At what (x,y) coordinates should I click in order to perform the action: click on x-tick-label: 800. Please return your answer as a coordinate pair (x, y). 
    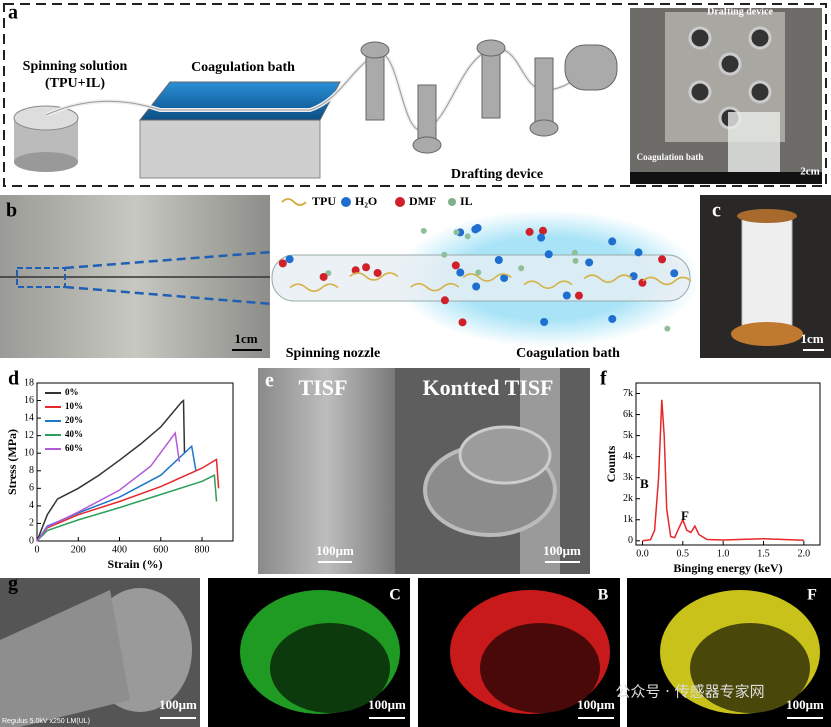
    Looking at the image, I should click on (202, 549).